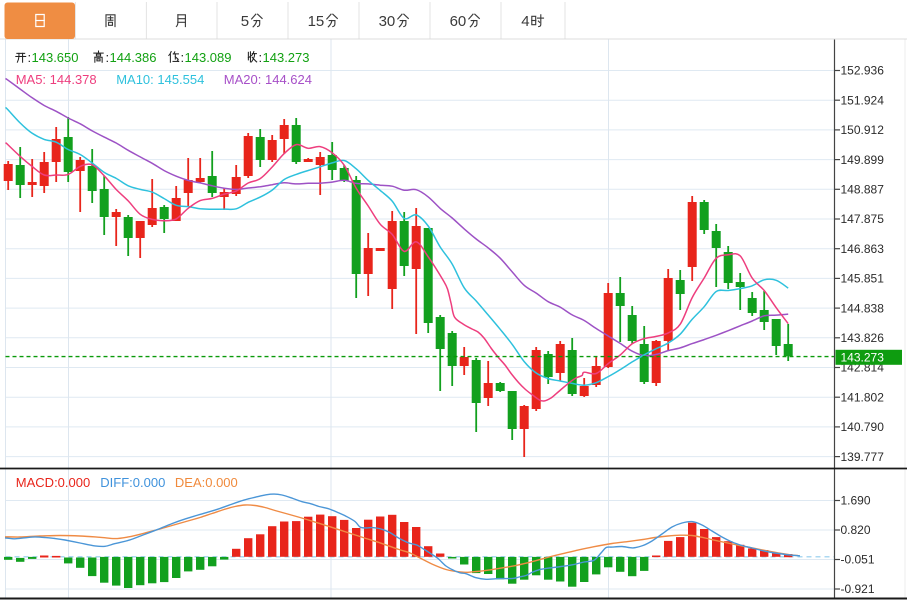 The image size is (907, 601). I want to click on svg-text: 1.690, so click(856, 501).